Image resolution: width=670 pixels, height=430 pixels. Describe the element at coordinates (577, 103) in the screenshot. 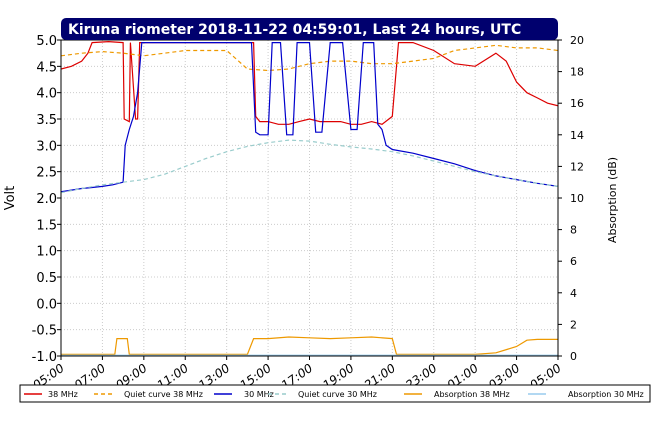

I see `y2-tick-label: 16` at that location.